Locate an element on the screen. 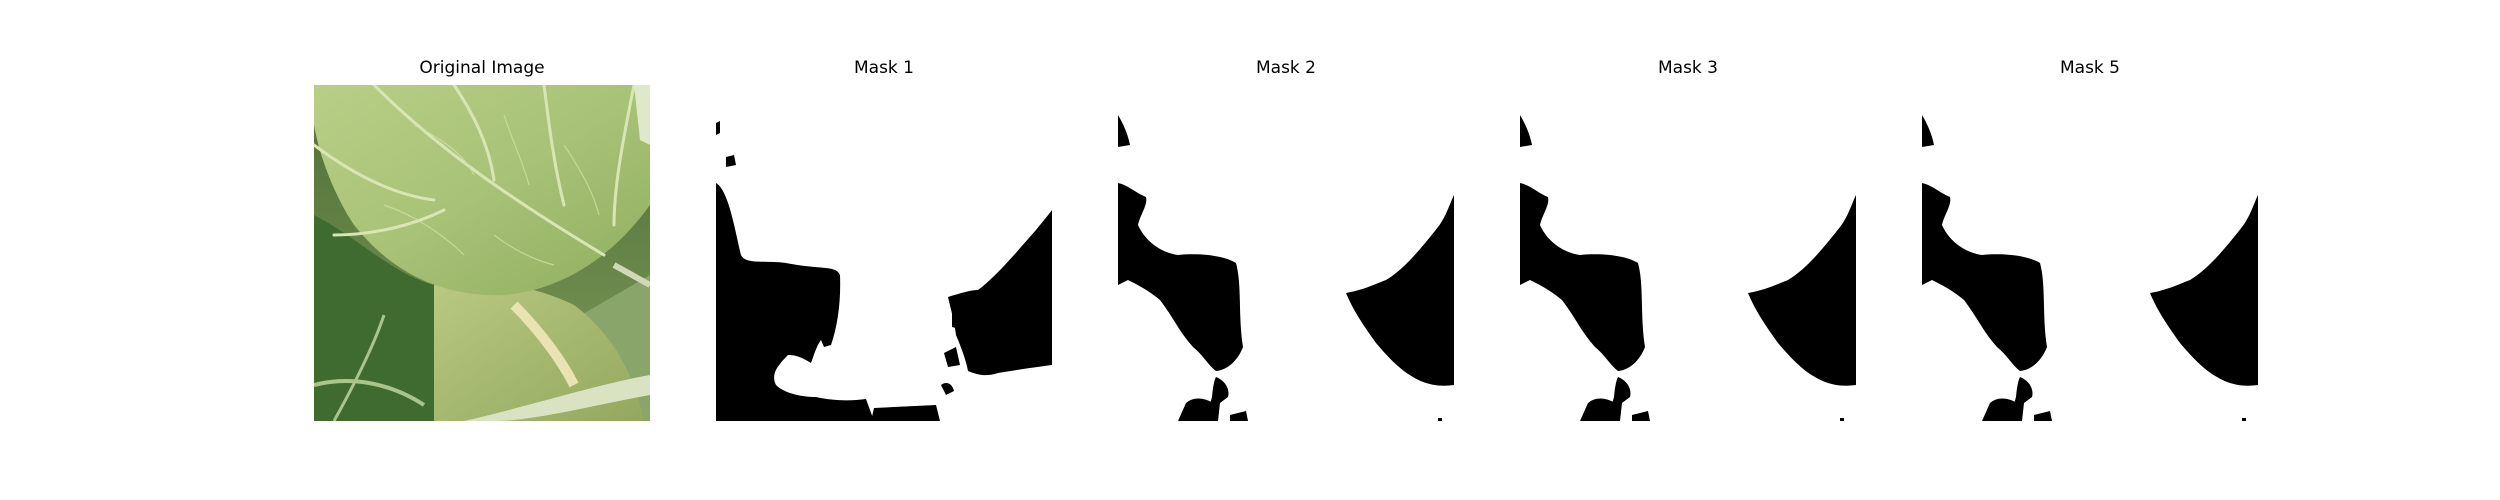 The height and width of the screenshot is (500, 2500). panel-title: Original Image is located at coordinates (482, 68).